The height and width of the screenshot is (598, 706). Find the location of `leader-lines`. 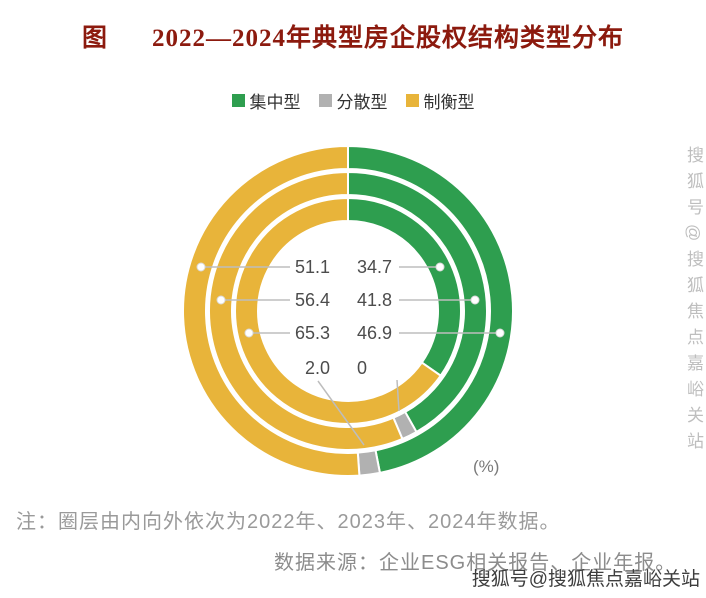

leader-lines is located at coordinates (350, 356).